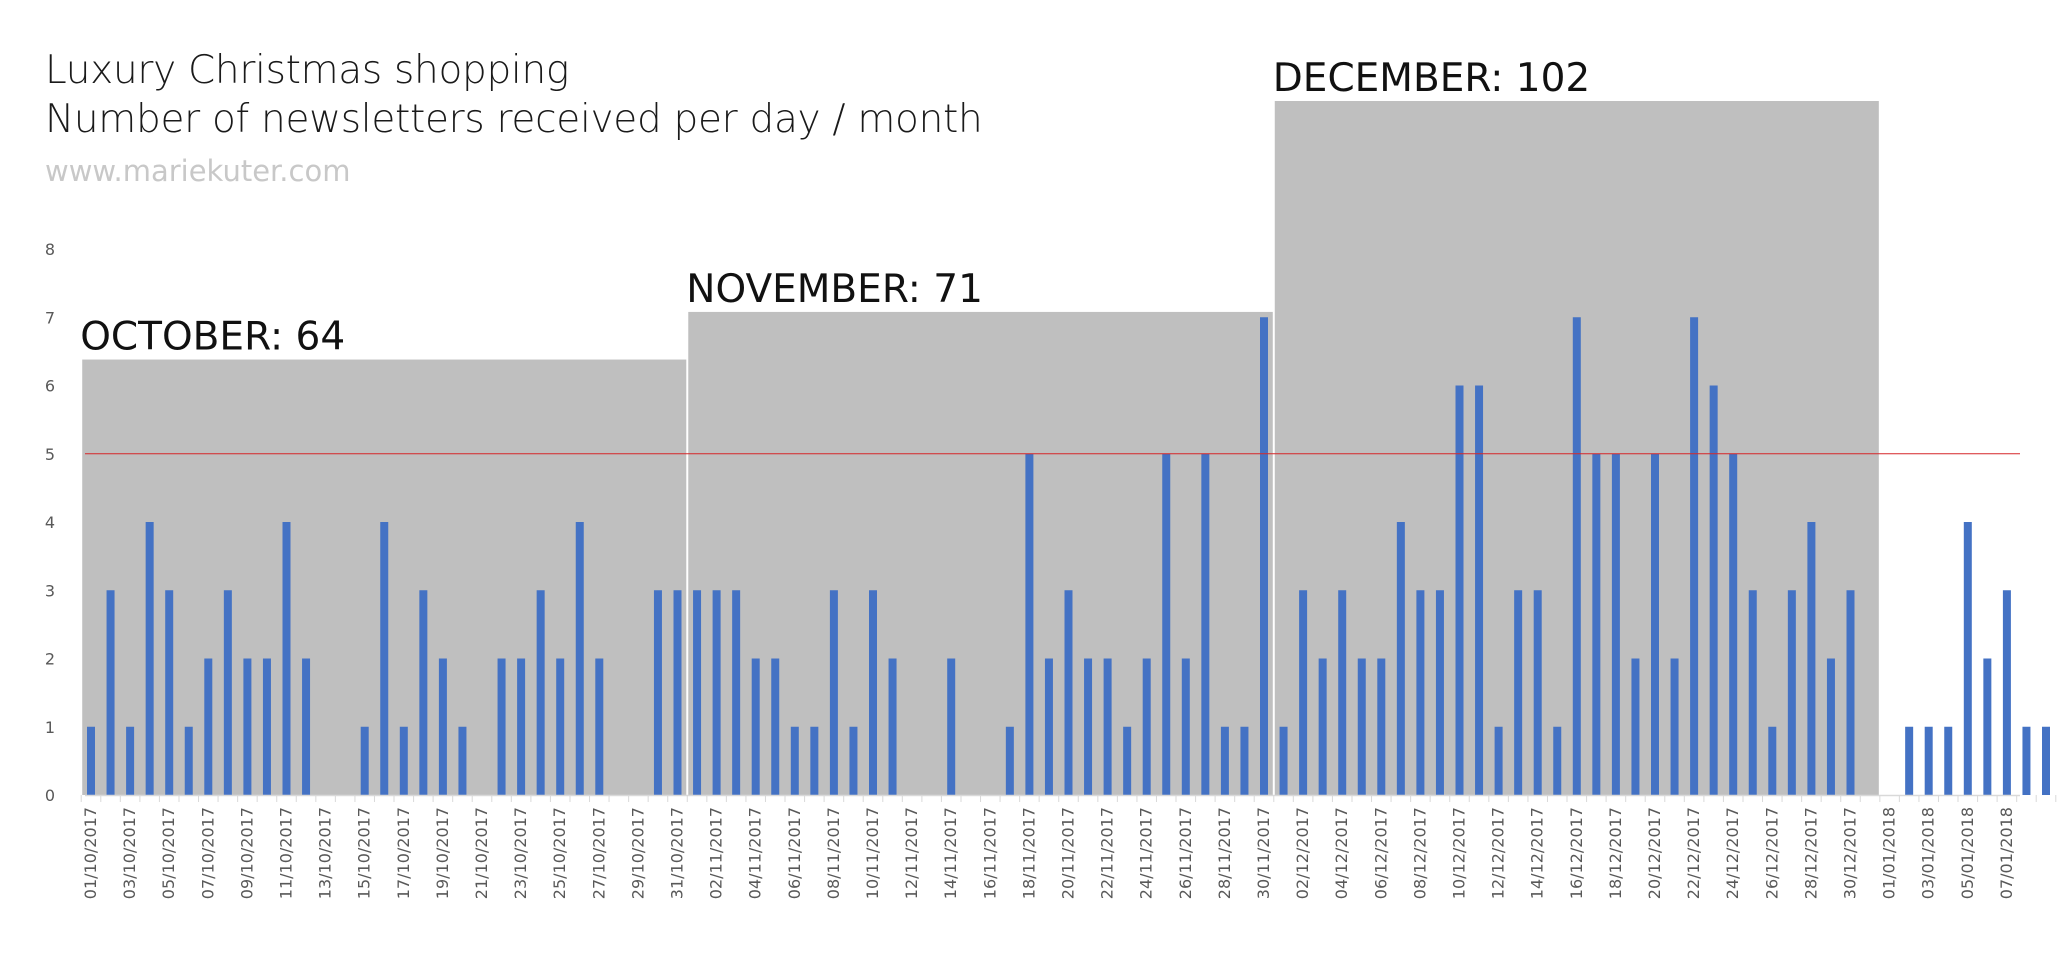 This screenshot has height=968, width=2065. I want to click on y-tick-label: 2, so click(50, 659).